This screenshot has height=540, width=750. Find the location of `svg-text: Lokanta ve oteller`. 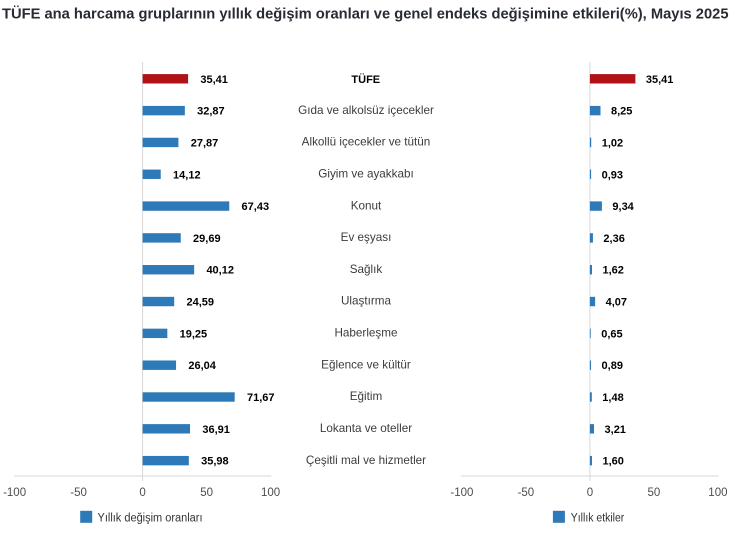

svg-text: Lokanta ve oteller is located at coordinates (366, 428).